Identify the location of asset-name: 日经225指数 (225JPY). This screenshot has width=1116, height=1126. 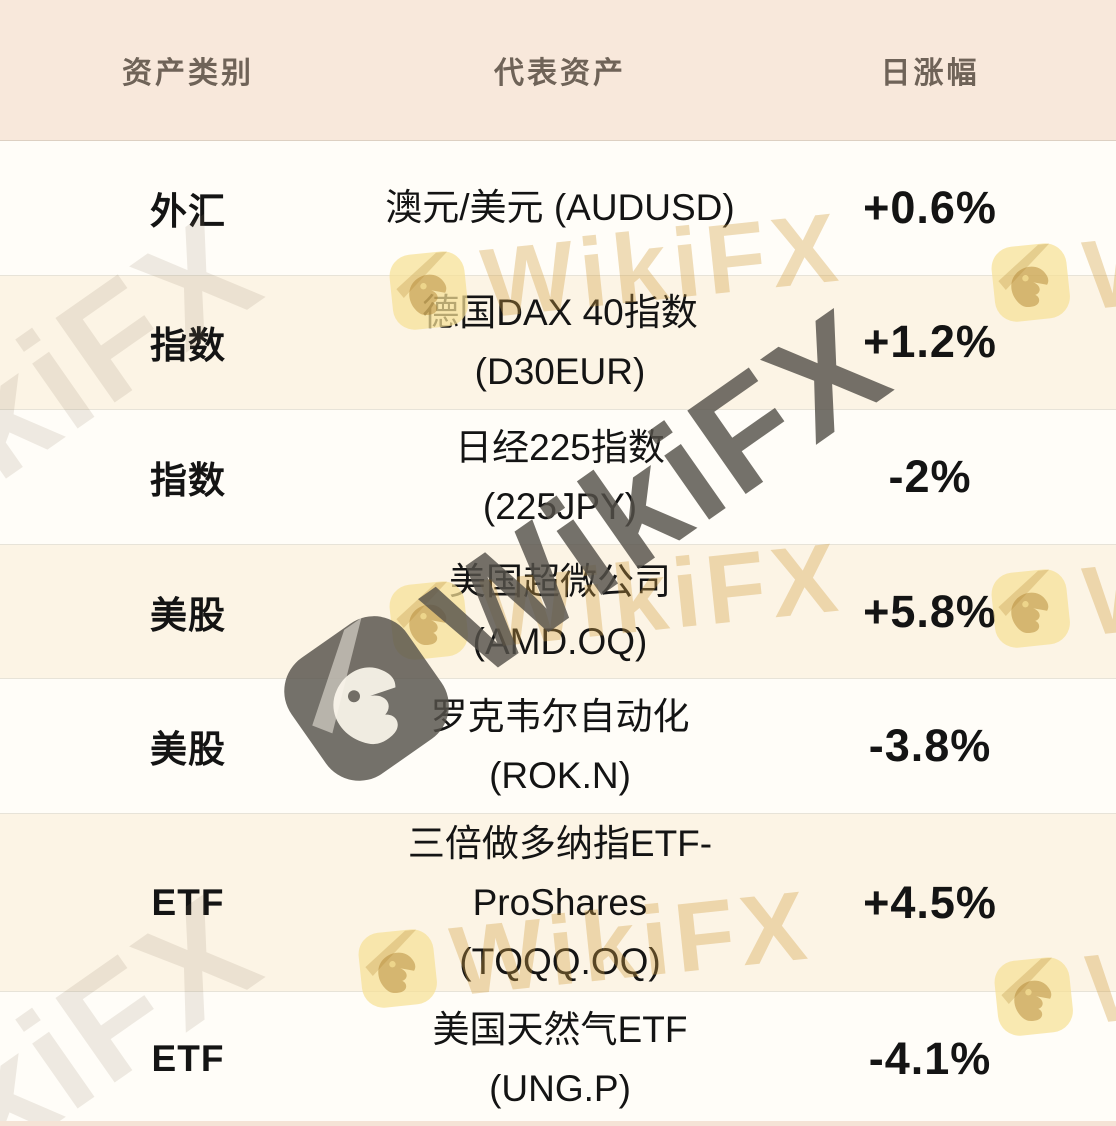
(560, 476).